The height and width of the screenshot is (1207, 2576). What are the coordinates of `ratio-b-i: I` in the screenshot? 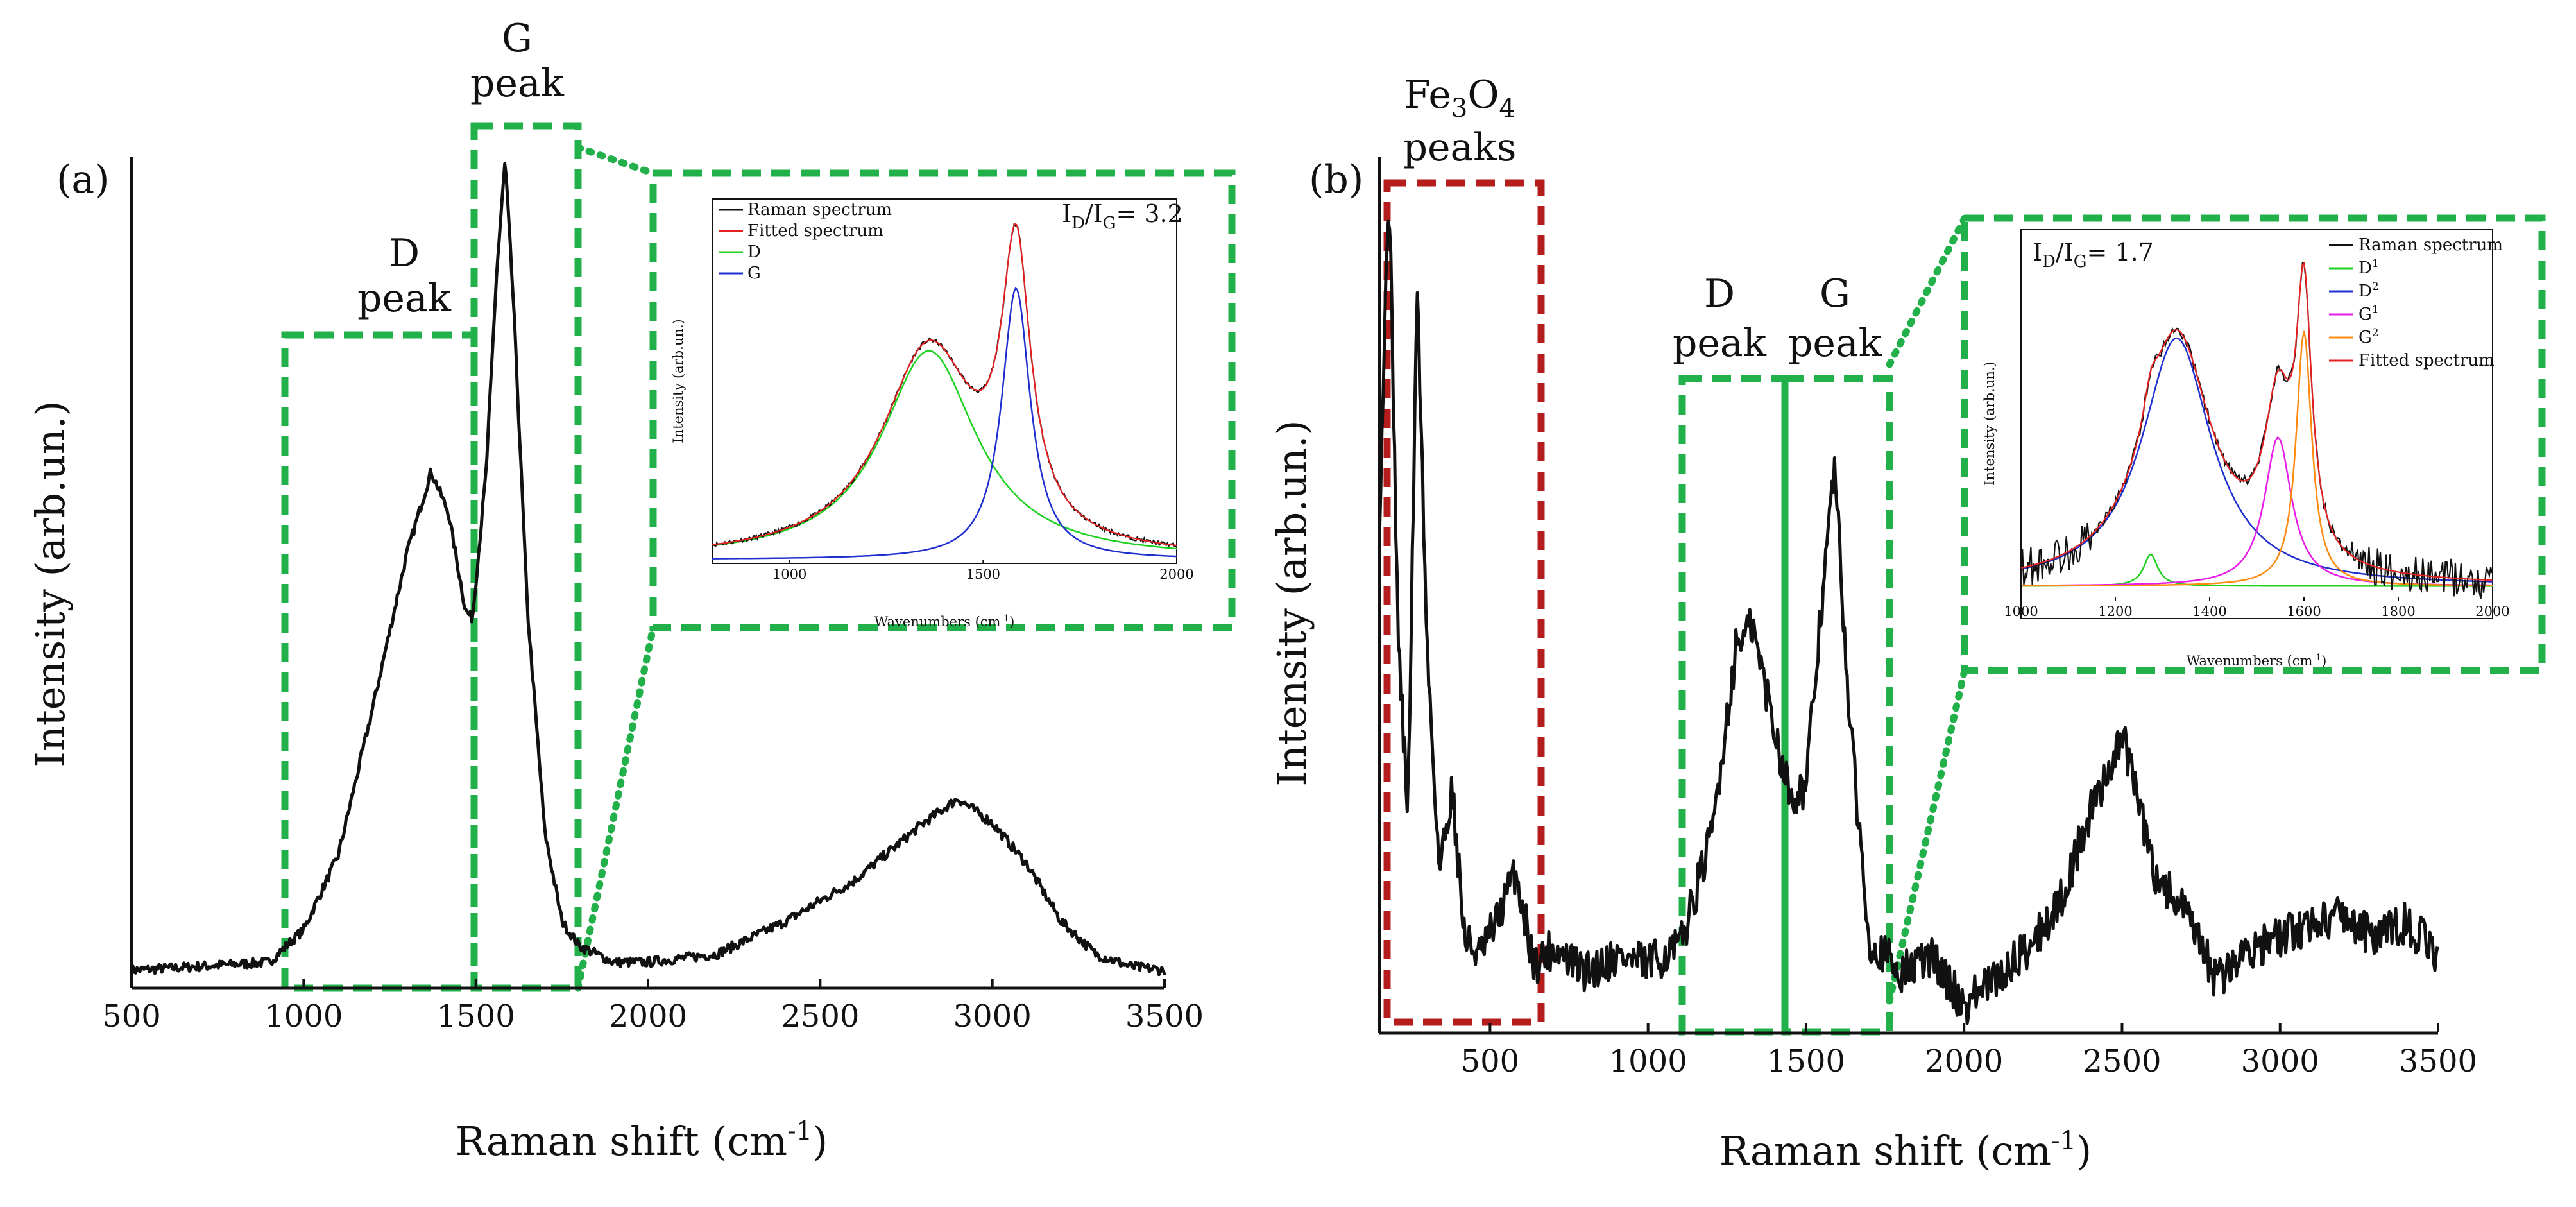 It's located at (2037, 252).